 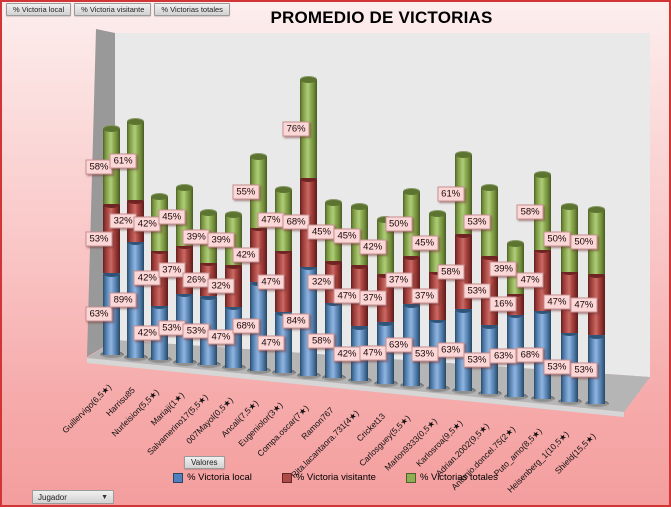 I want to click on axis-field-button-jugador: Jugador ▼, so click(x=73, y=497).